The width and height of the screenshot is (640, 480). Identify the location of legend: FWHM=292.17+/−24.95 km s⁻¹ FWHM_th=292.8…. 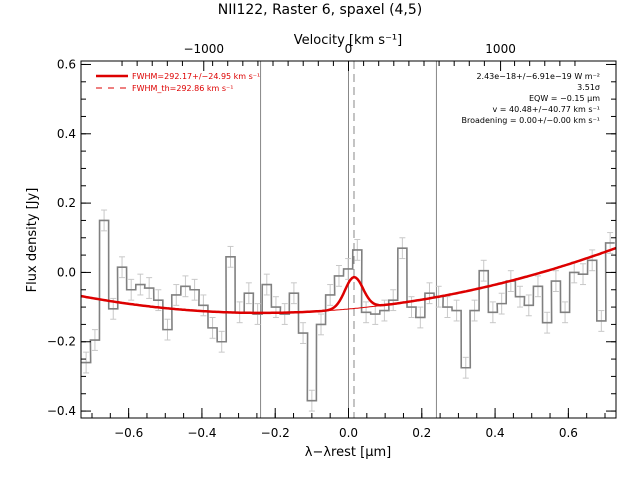
(178, 82).